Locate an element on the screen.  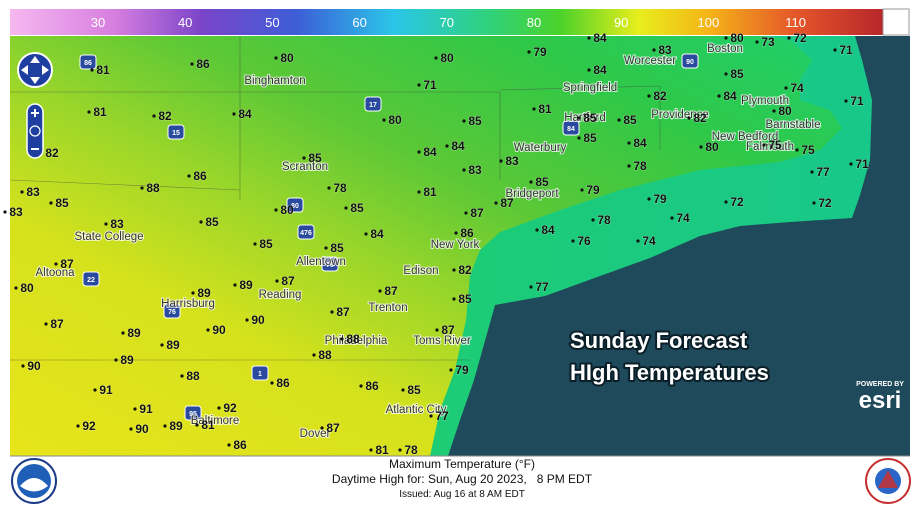
zoom-in is located at coordinates (35, 113).